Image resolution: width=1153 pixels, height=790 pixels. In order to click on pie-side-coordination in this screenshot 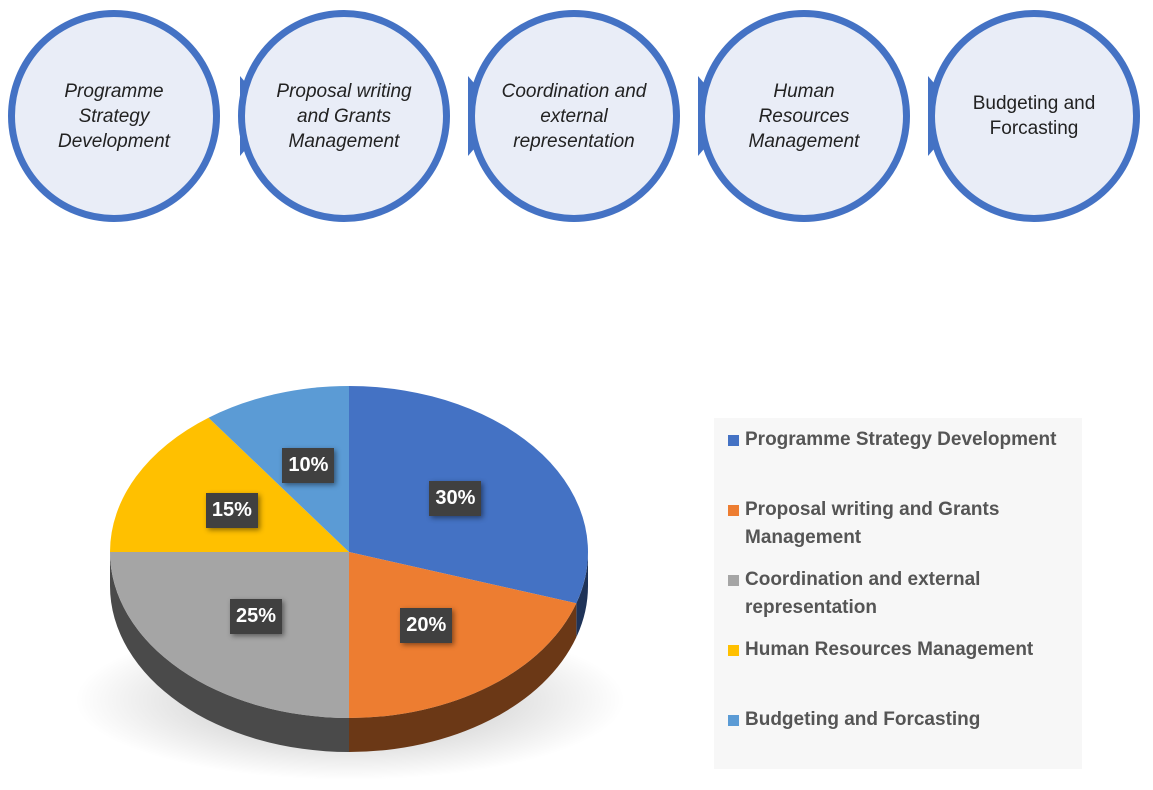, I will do `click(229, 652)`.